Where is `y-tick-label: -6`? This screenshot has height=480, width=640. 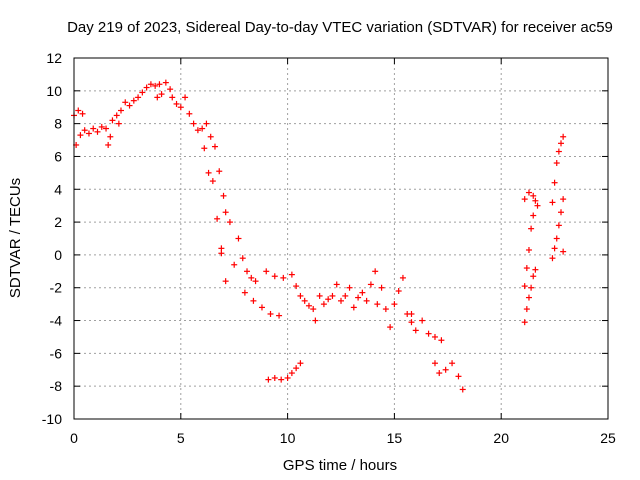
y-tick-label: -6 is located at coordinates (56, 353).